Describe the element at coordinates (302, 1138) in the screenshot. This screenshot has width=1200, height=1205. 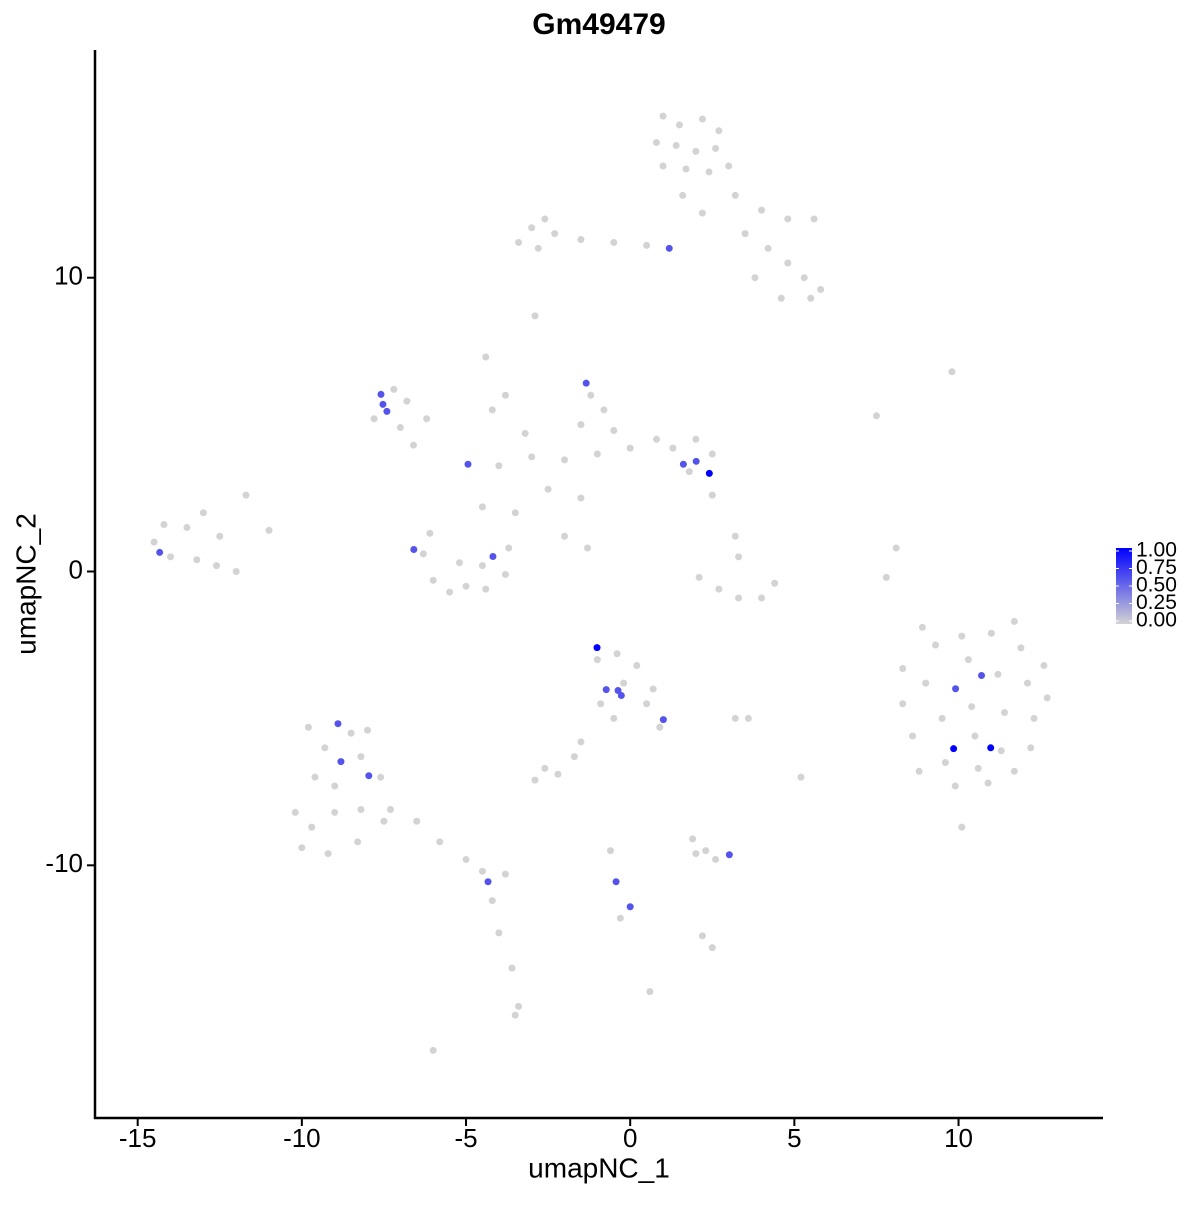
I see `x-tick-label: -10` at that location.